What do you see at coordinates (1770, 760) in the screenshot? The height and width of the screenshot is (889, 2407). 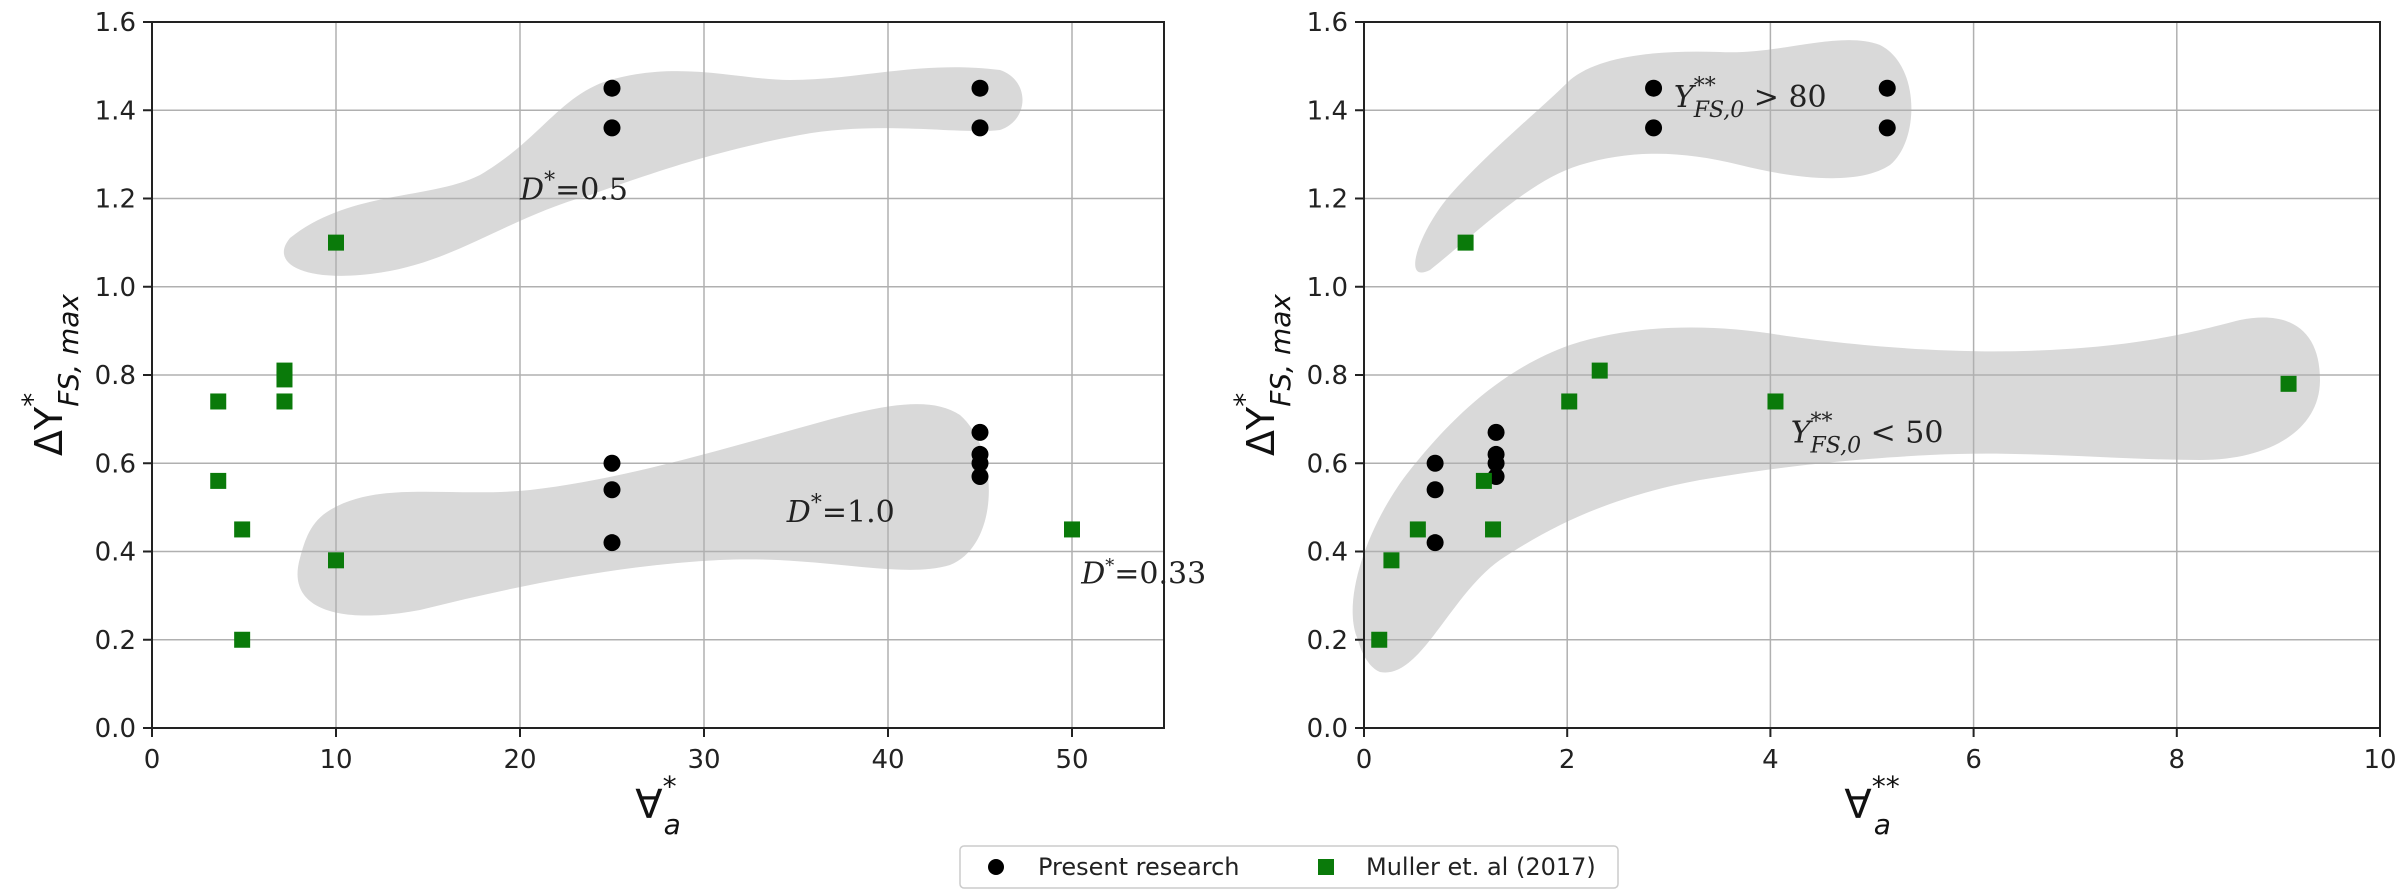 I see `x-tick-label: 4` at bounding box center [1770, 760].